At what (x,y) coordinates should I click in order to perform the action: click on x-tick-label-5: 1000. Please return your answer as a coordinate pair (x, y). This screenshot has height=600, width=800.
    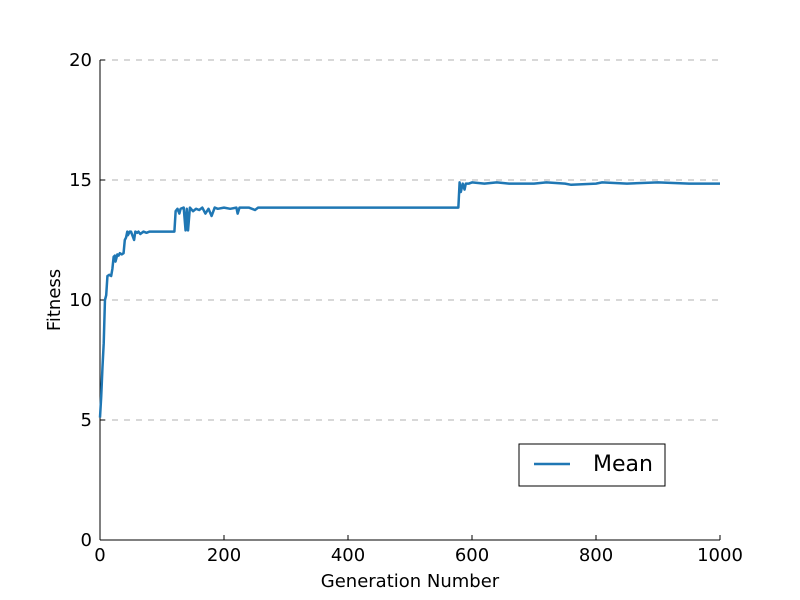
    Looking at the image, I should click on (720, 555).